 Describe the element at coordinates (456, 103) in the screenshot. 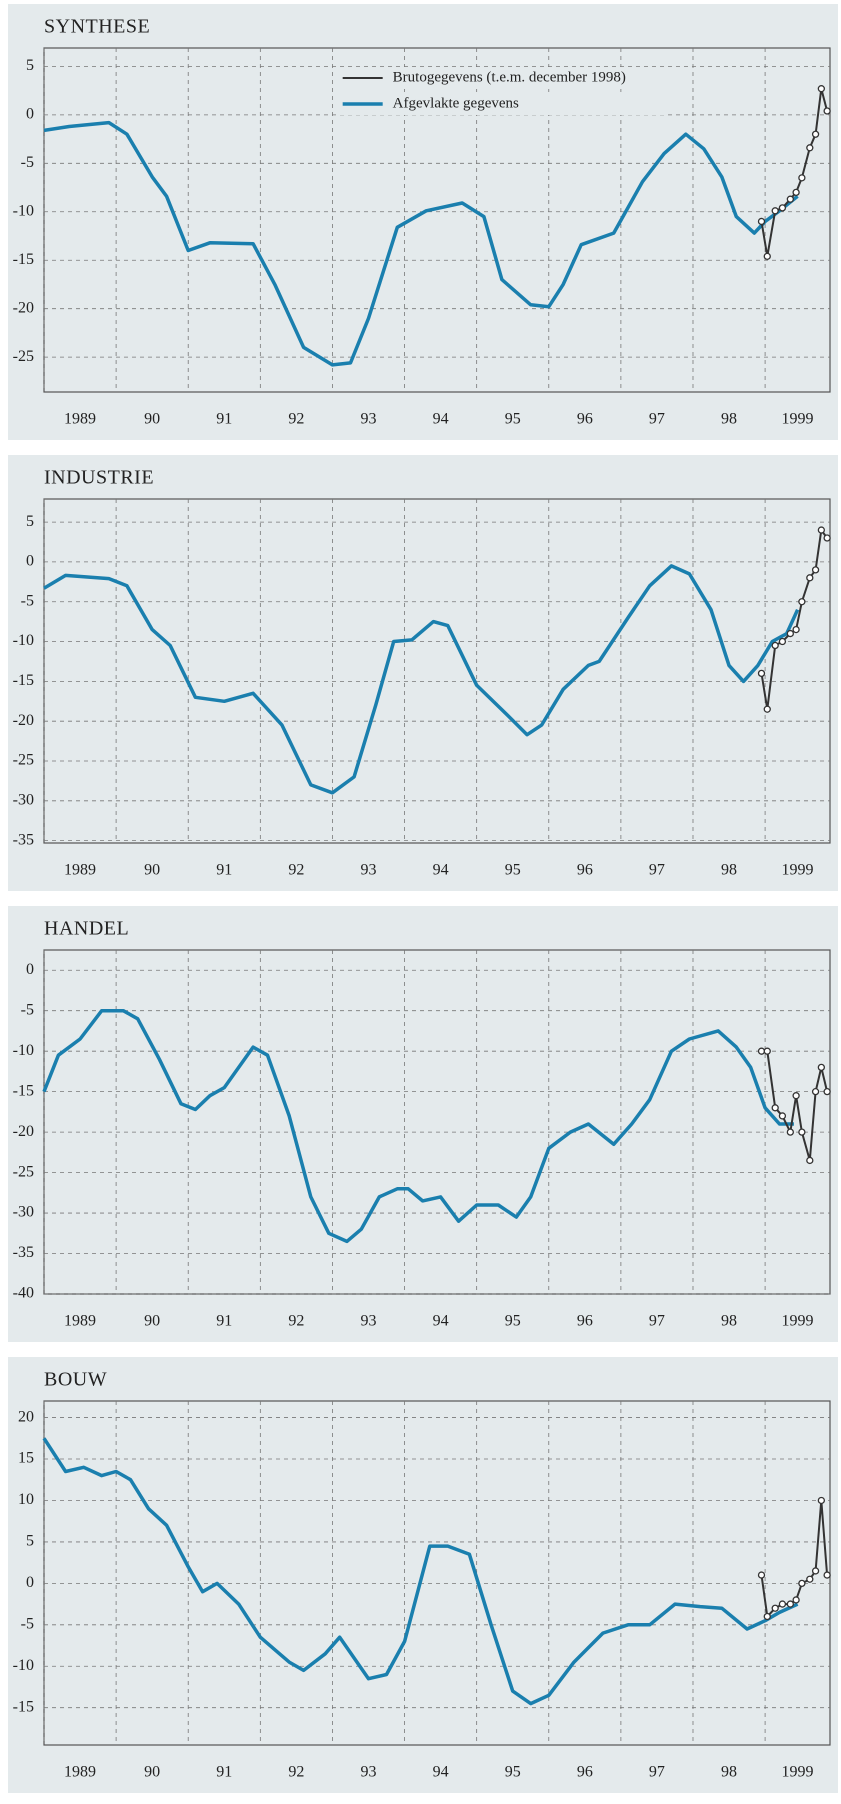

I see `legend-label: Afgevlakte gegevens` at that location.